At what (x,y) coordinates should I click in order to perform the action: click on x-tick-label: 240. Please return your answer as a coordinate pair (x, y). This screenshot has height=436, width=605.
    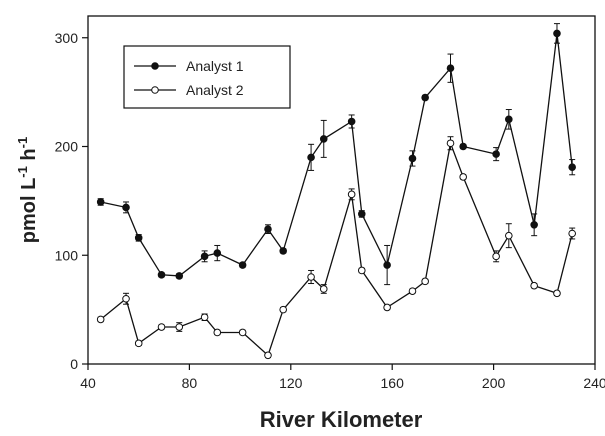
    Looking at the image, I should click on (594, 383).